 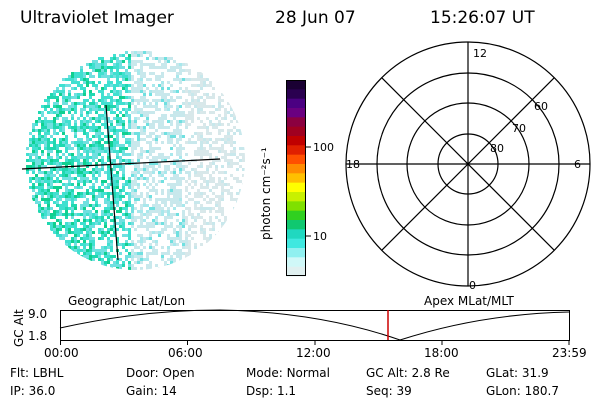 I want to click on time-label: 15:26:07 UT, so click(x=482, y=18).